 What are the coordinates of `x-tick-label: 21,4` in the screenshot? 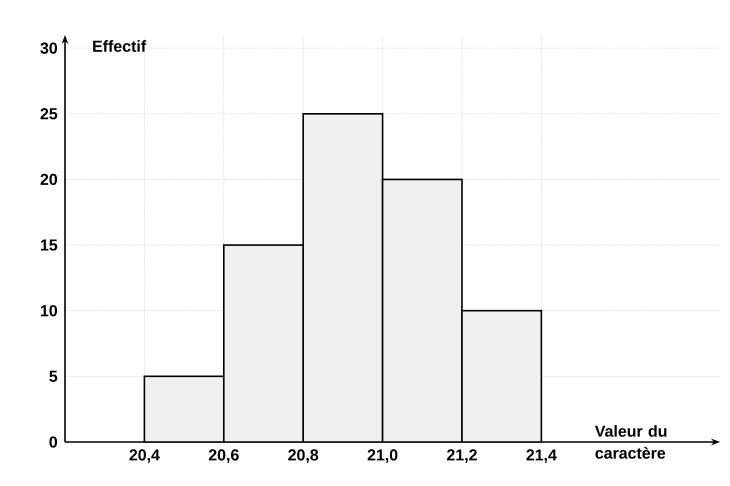 It's located at (541, 456).